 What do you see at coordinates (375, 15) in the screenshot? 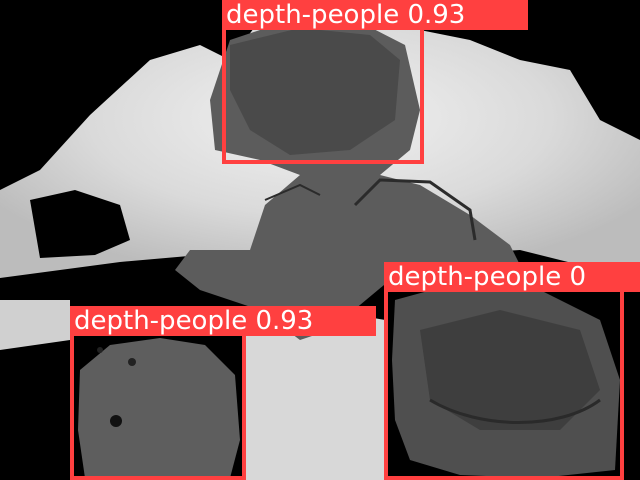
I see `detection-label-top: depth-people 0.93` at bounding box center [375, 15].